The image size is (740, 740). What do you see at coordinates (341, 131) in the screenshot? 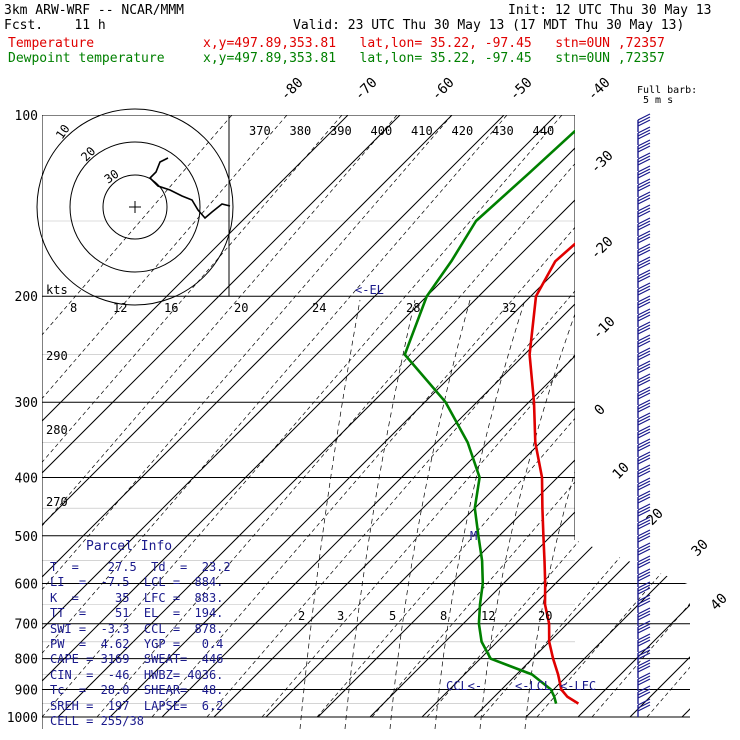
I see `theta-label: 390` at bounding box center [341, 131].